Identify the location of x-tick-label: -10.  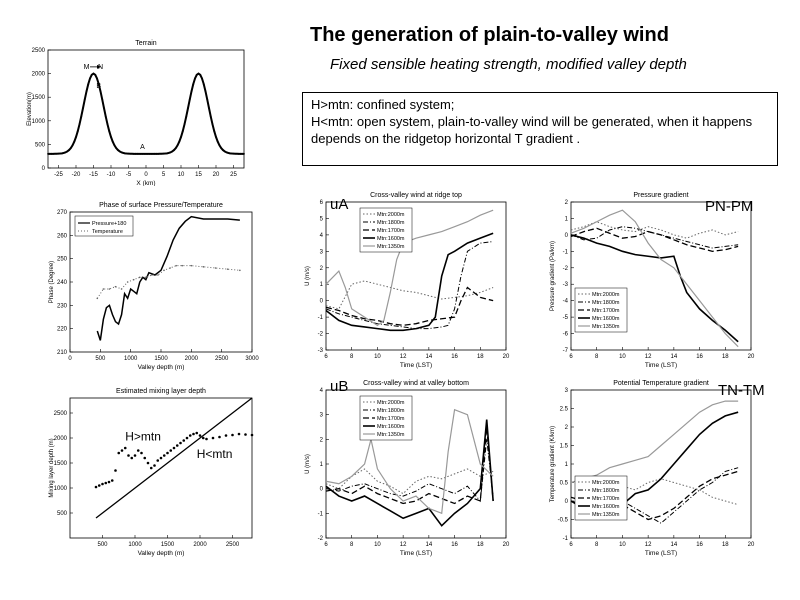
(111, 175).